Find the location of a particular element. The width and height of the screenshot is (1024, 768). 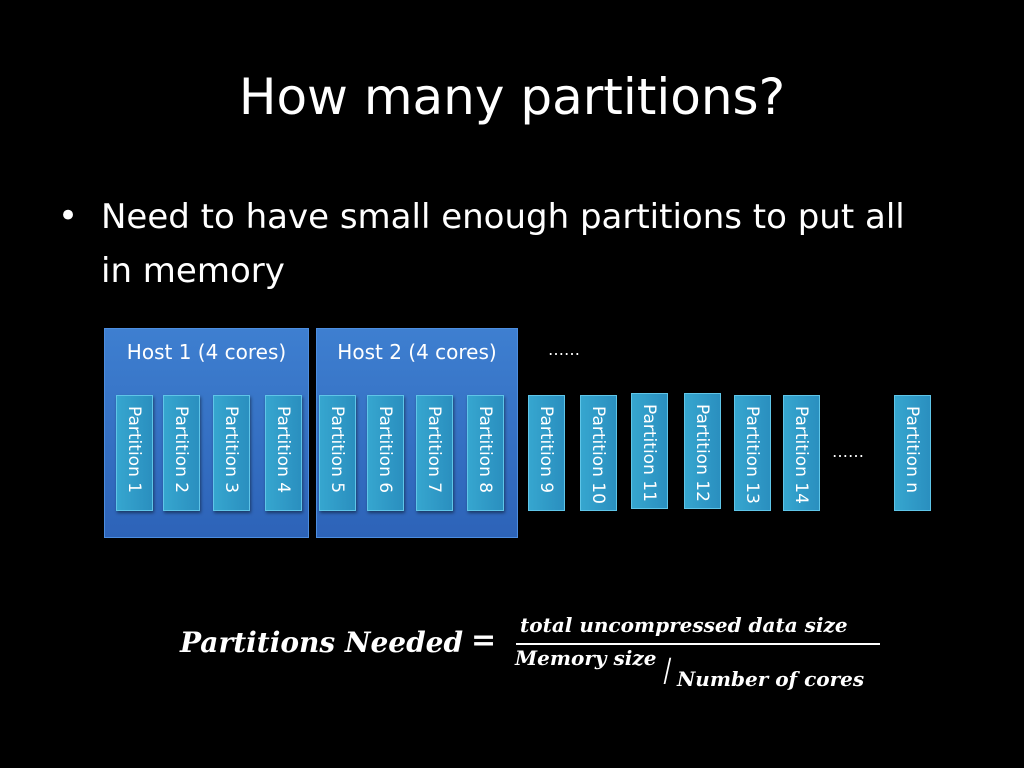

partition-box-10: Partition 10 is located at coordinates (598, 453).